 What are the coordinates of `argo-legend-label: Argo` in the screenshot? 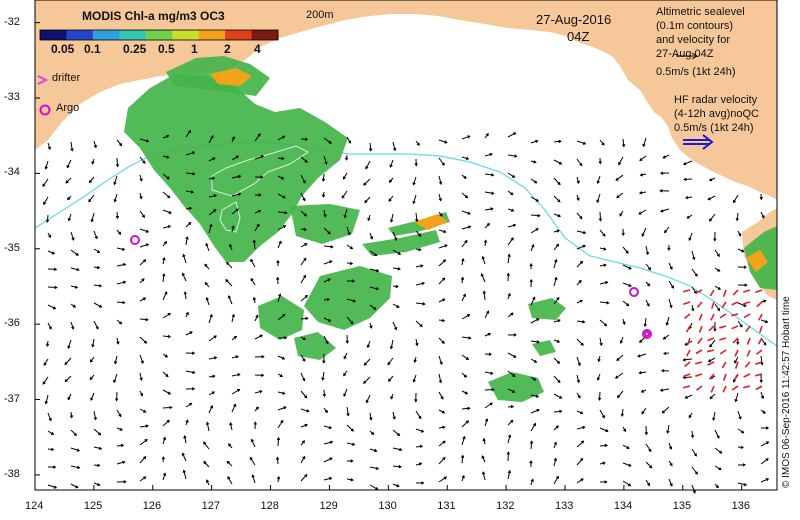 It's located at (68, 108).